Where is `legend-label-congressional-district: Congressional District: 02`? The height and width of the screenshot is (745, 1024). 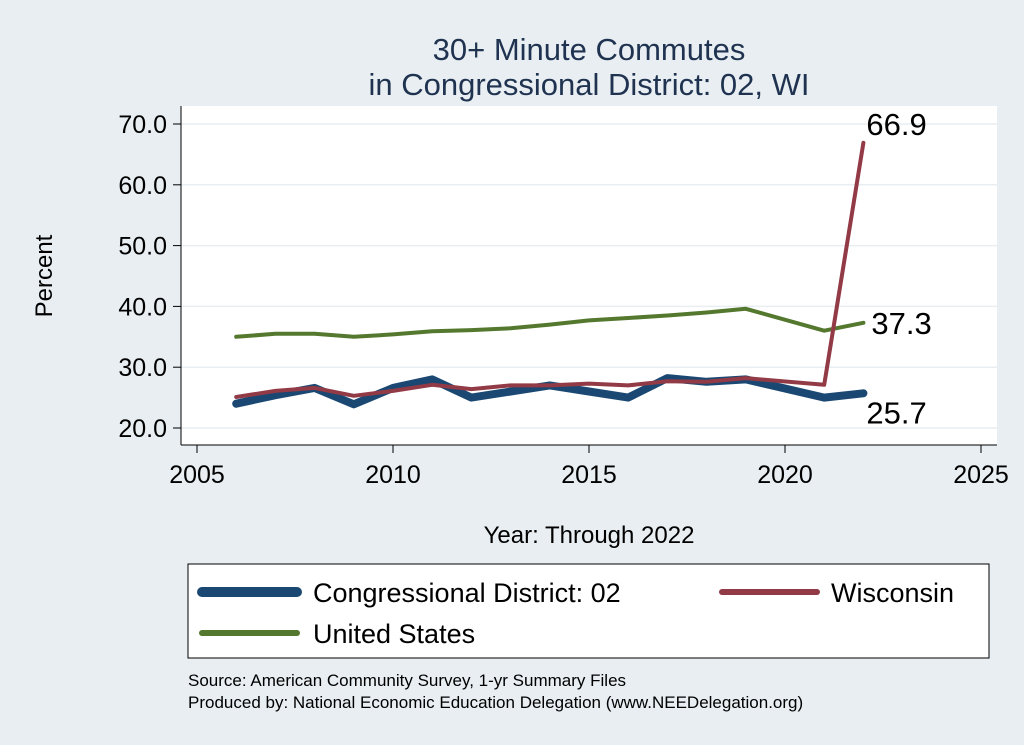 legend-label-congressional-district: Congressional District: 02 is located at coordinates (467, 593).